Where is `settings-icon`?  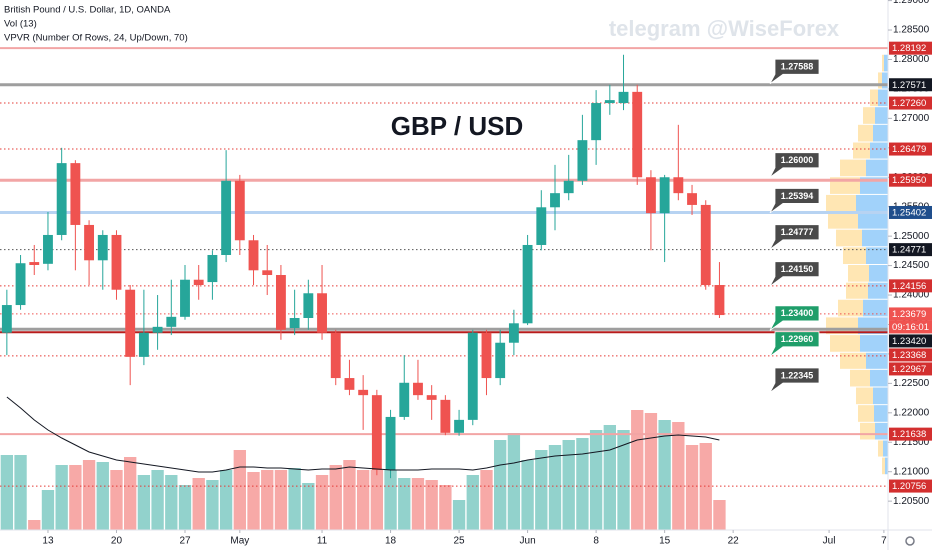
settings-icon is located at coordinates (910, 541).